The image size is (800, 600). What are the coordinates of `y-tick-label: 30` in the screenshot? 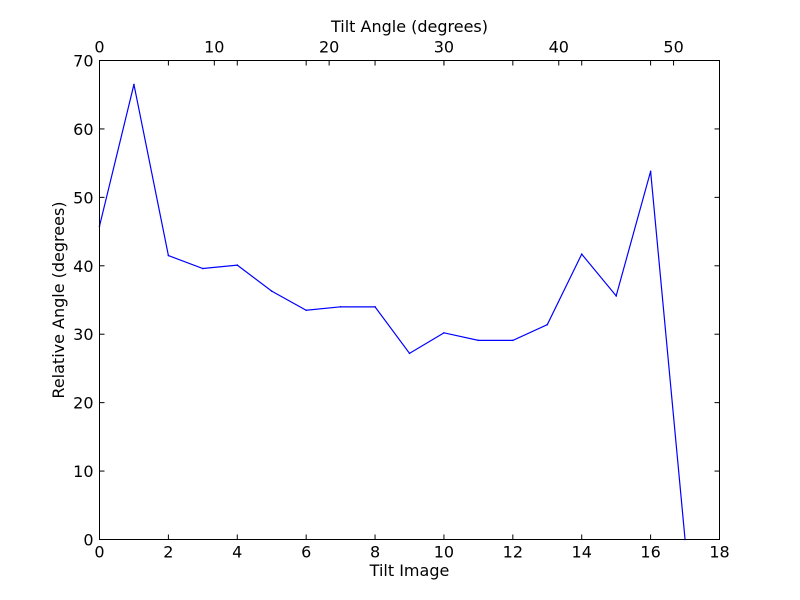 It's located at (83, 334).